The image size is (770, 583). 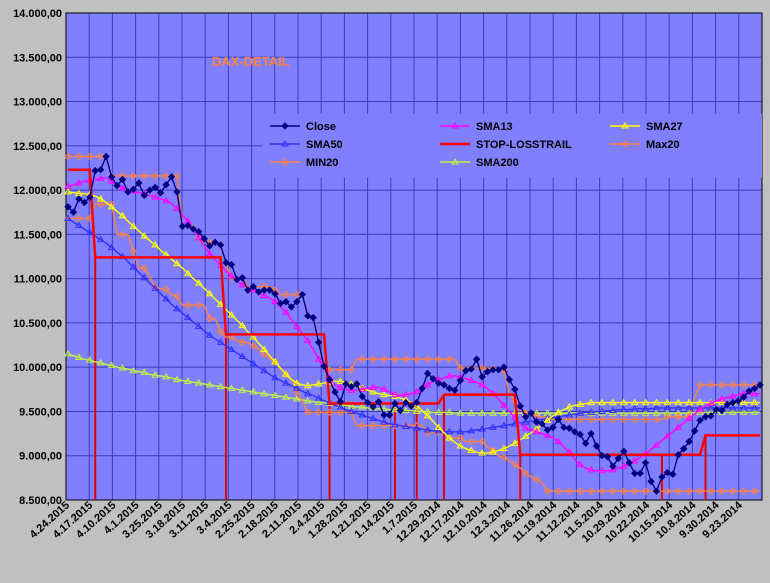 I want to click on y-tick-label: 9.500,00, so click(x=40, y=412).